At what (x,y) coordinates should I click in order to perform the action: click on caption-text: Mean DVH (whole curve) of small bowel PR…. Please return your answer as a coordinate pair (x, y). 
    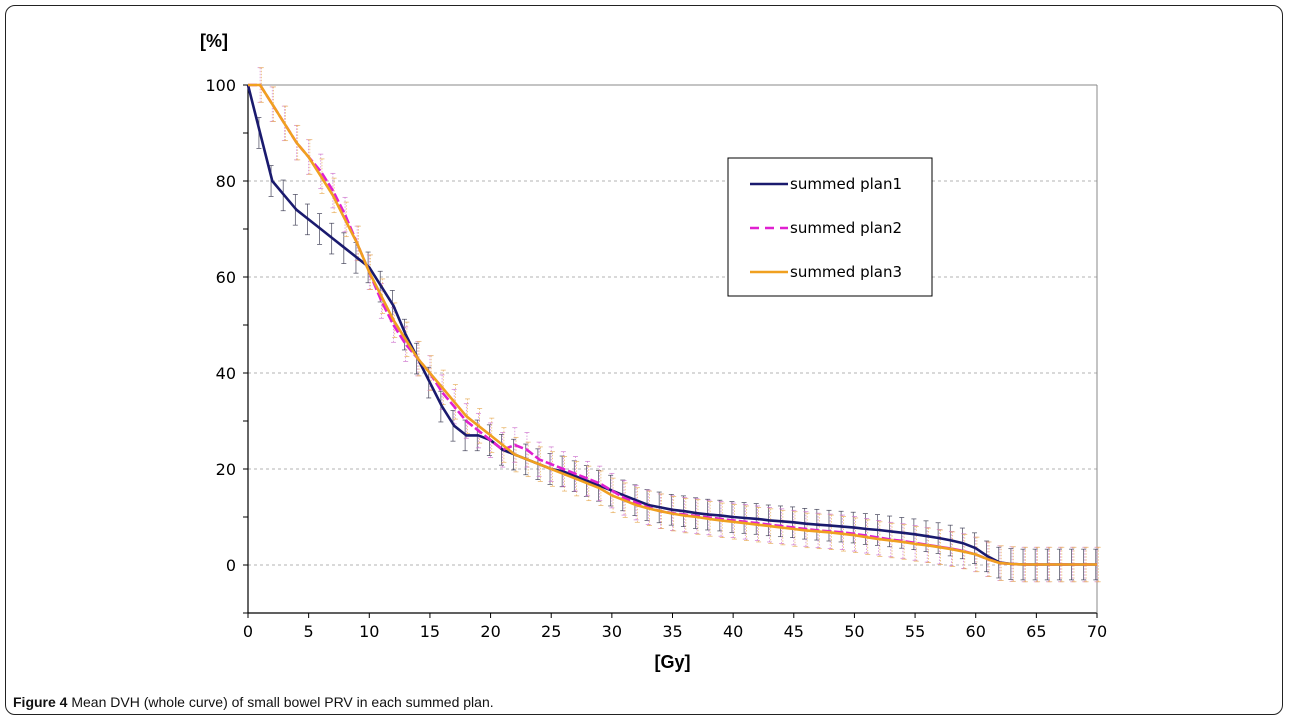
    Looking at the image, I should click on (282, 702).